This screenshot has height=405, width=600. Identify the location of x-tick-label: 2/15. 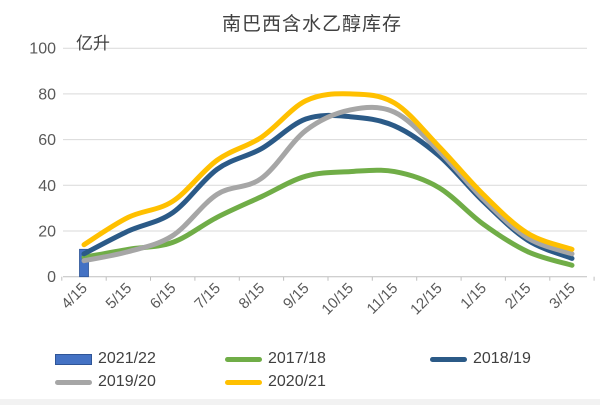
(518, 296).